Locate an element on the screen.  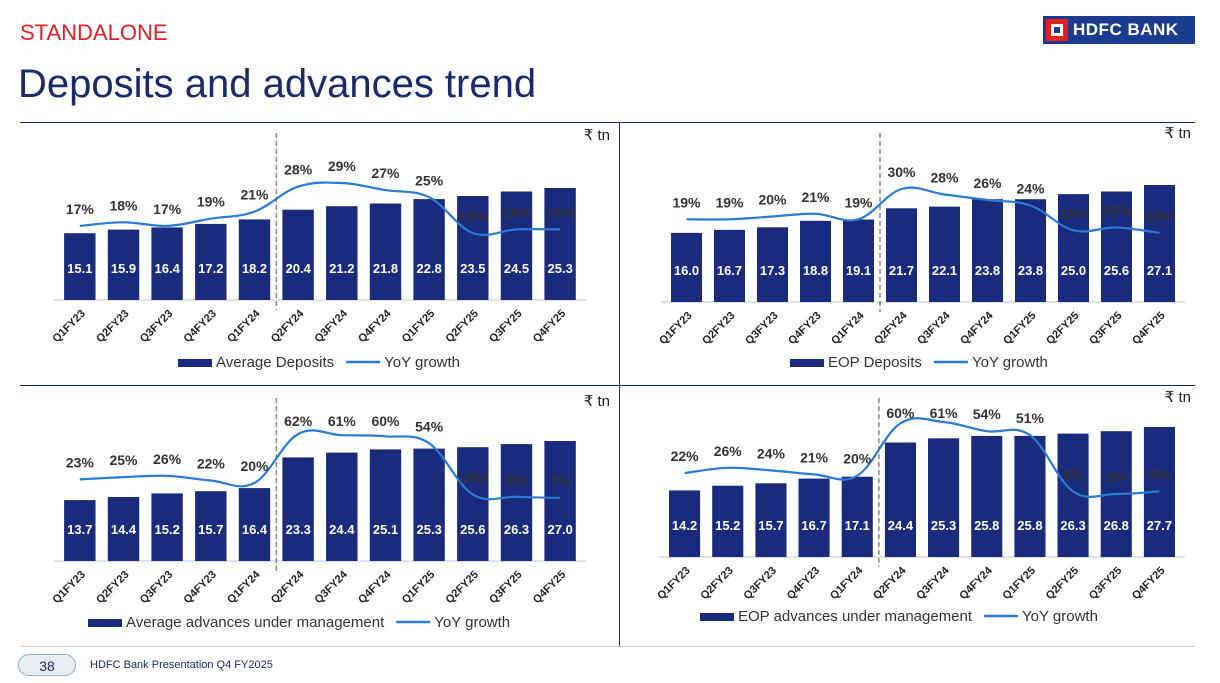
bar-value-q2fy24: 23.3 is located at coordinates (298, 529).